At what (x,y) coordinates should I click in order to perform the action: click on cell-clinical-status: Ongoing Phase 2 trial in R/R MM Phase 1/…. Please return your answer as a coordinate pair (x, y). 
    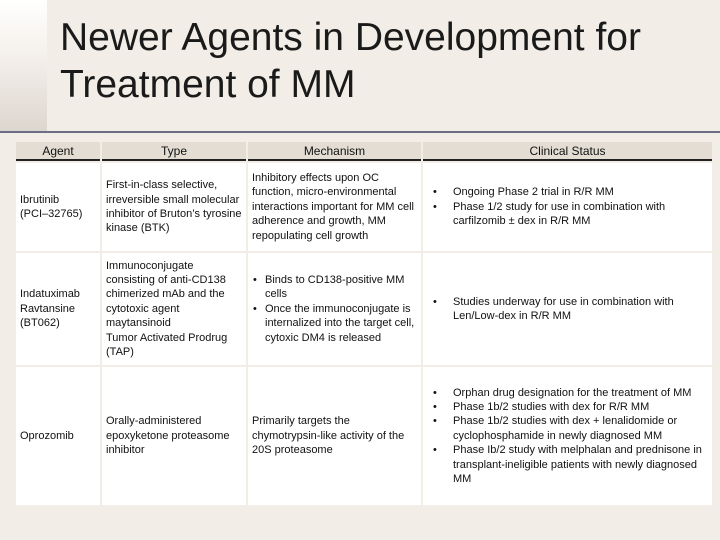
    Looking at the image, I should click on (567, 207).